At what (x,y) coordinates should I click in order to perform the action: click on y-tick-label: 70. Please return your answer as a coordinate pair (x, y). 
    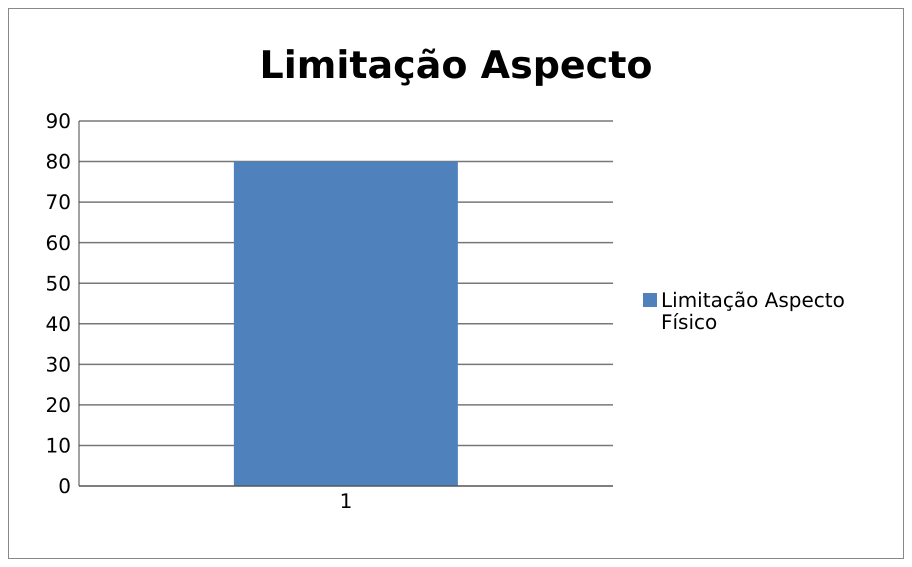
    Looking at the image, I should click on (58, 202).